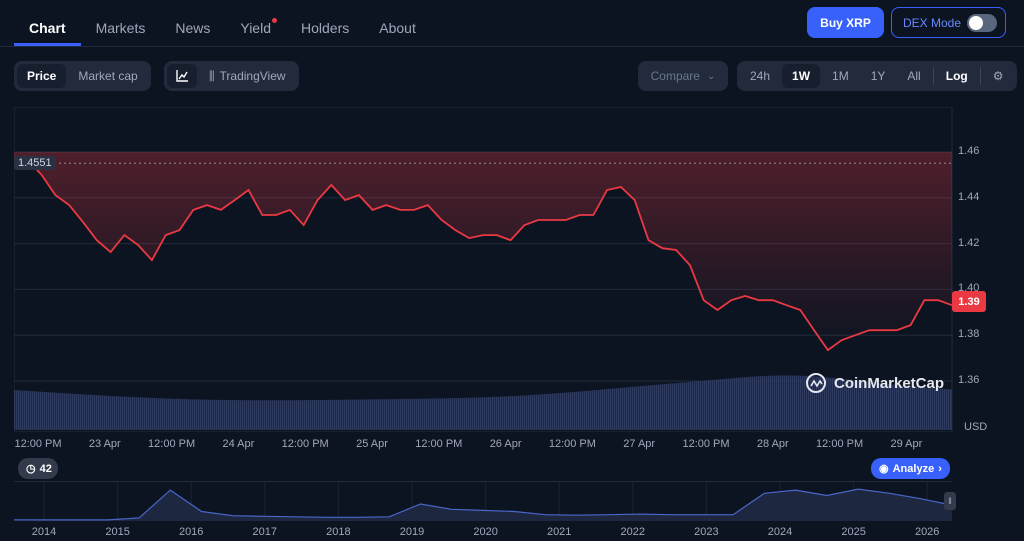 The width and height of the screenshot is (1024, 541). I want to click on volume-bars, so click(483, 402).